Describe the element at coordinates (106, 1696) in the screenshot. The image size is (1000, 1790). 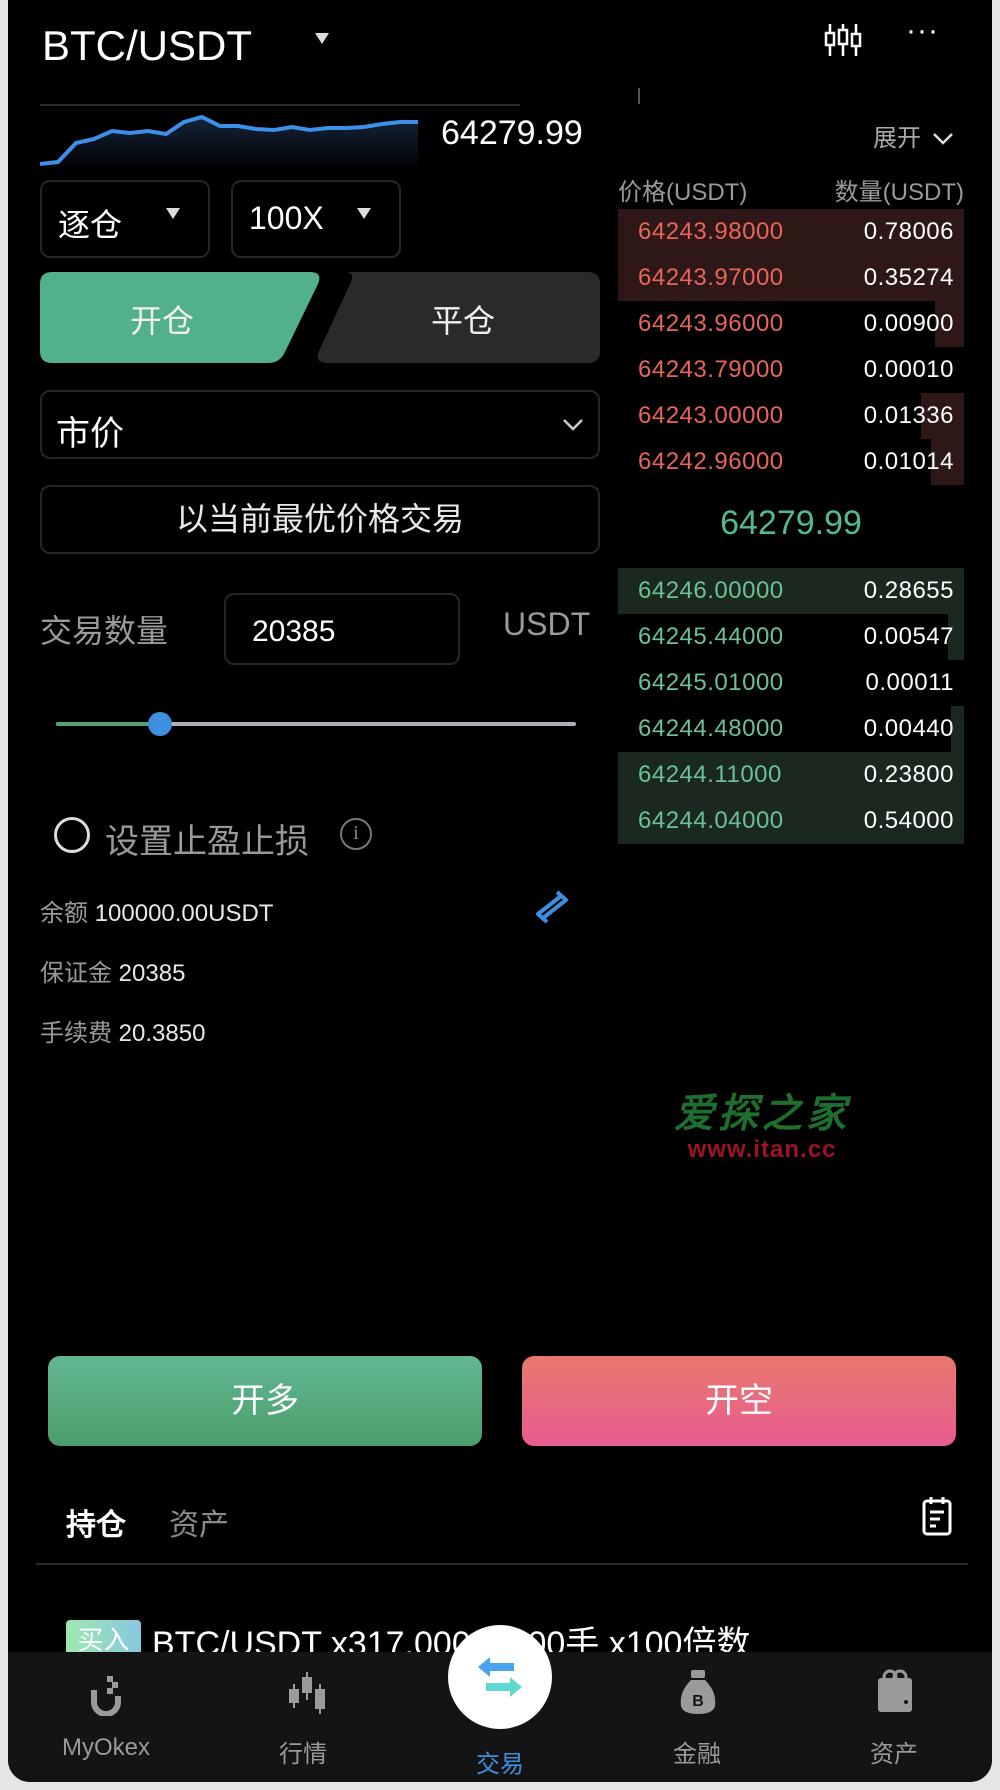
I see `myokex-icon` at that location.